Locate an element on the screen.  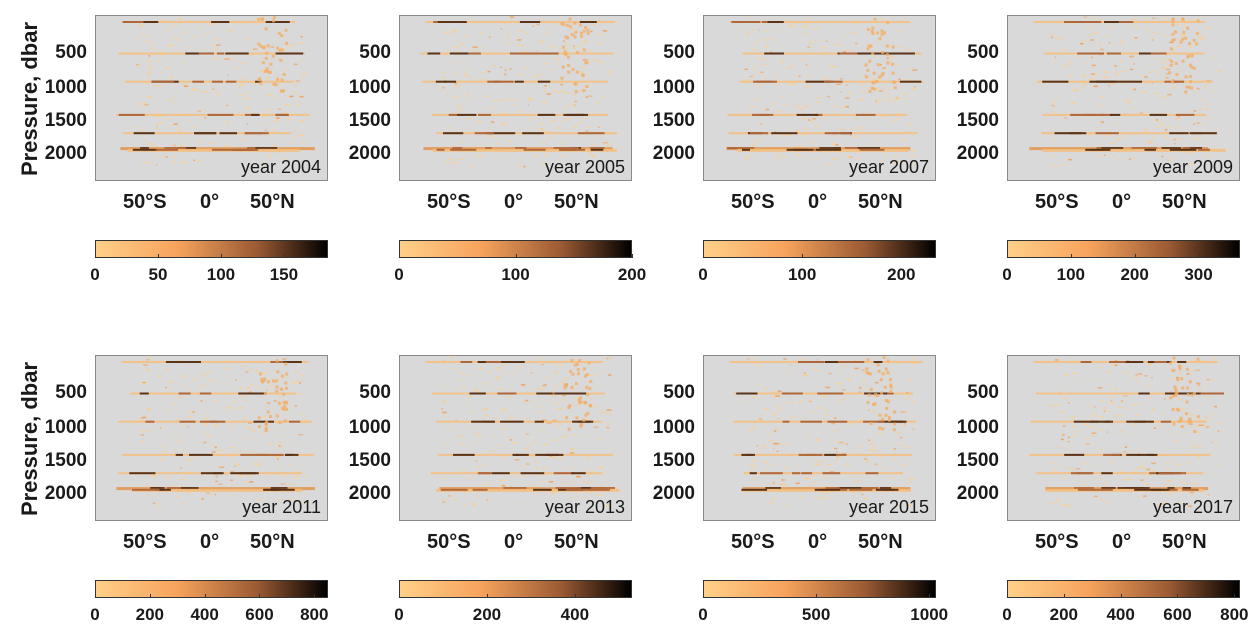
heatmap-plot-area: year 2011 is located at coordinates (211, 438).